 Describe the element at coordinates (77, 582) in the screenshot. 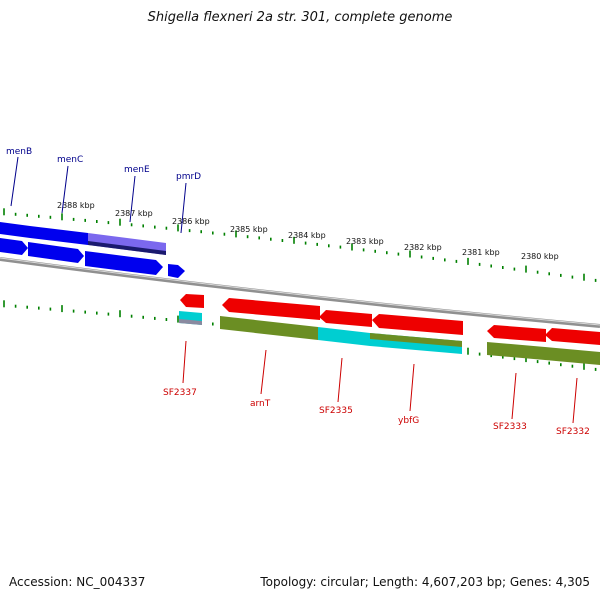

I see `accession-text: Accession: NC_004337` at that location.